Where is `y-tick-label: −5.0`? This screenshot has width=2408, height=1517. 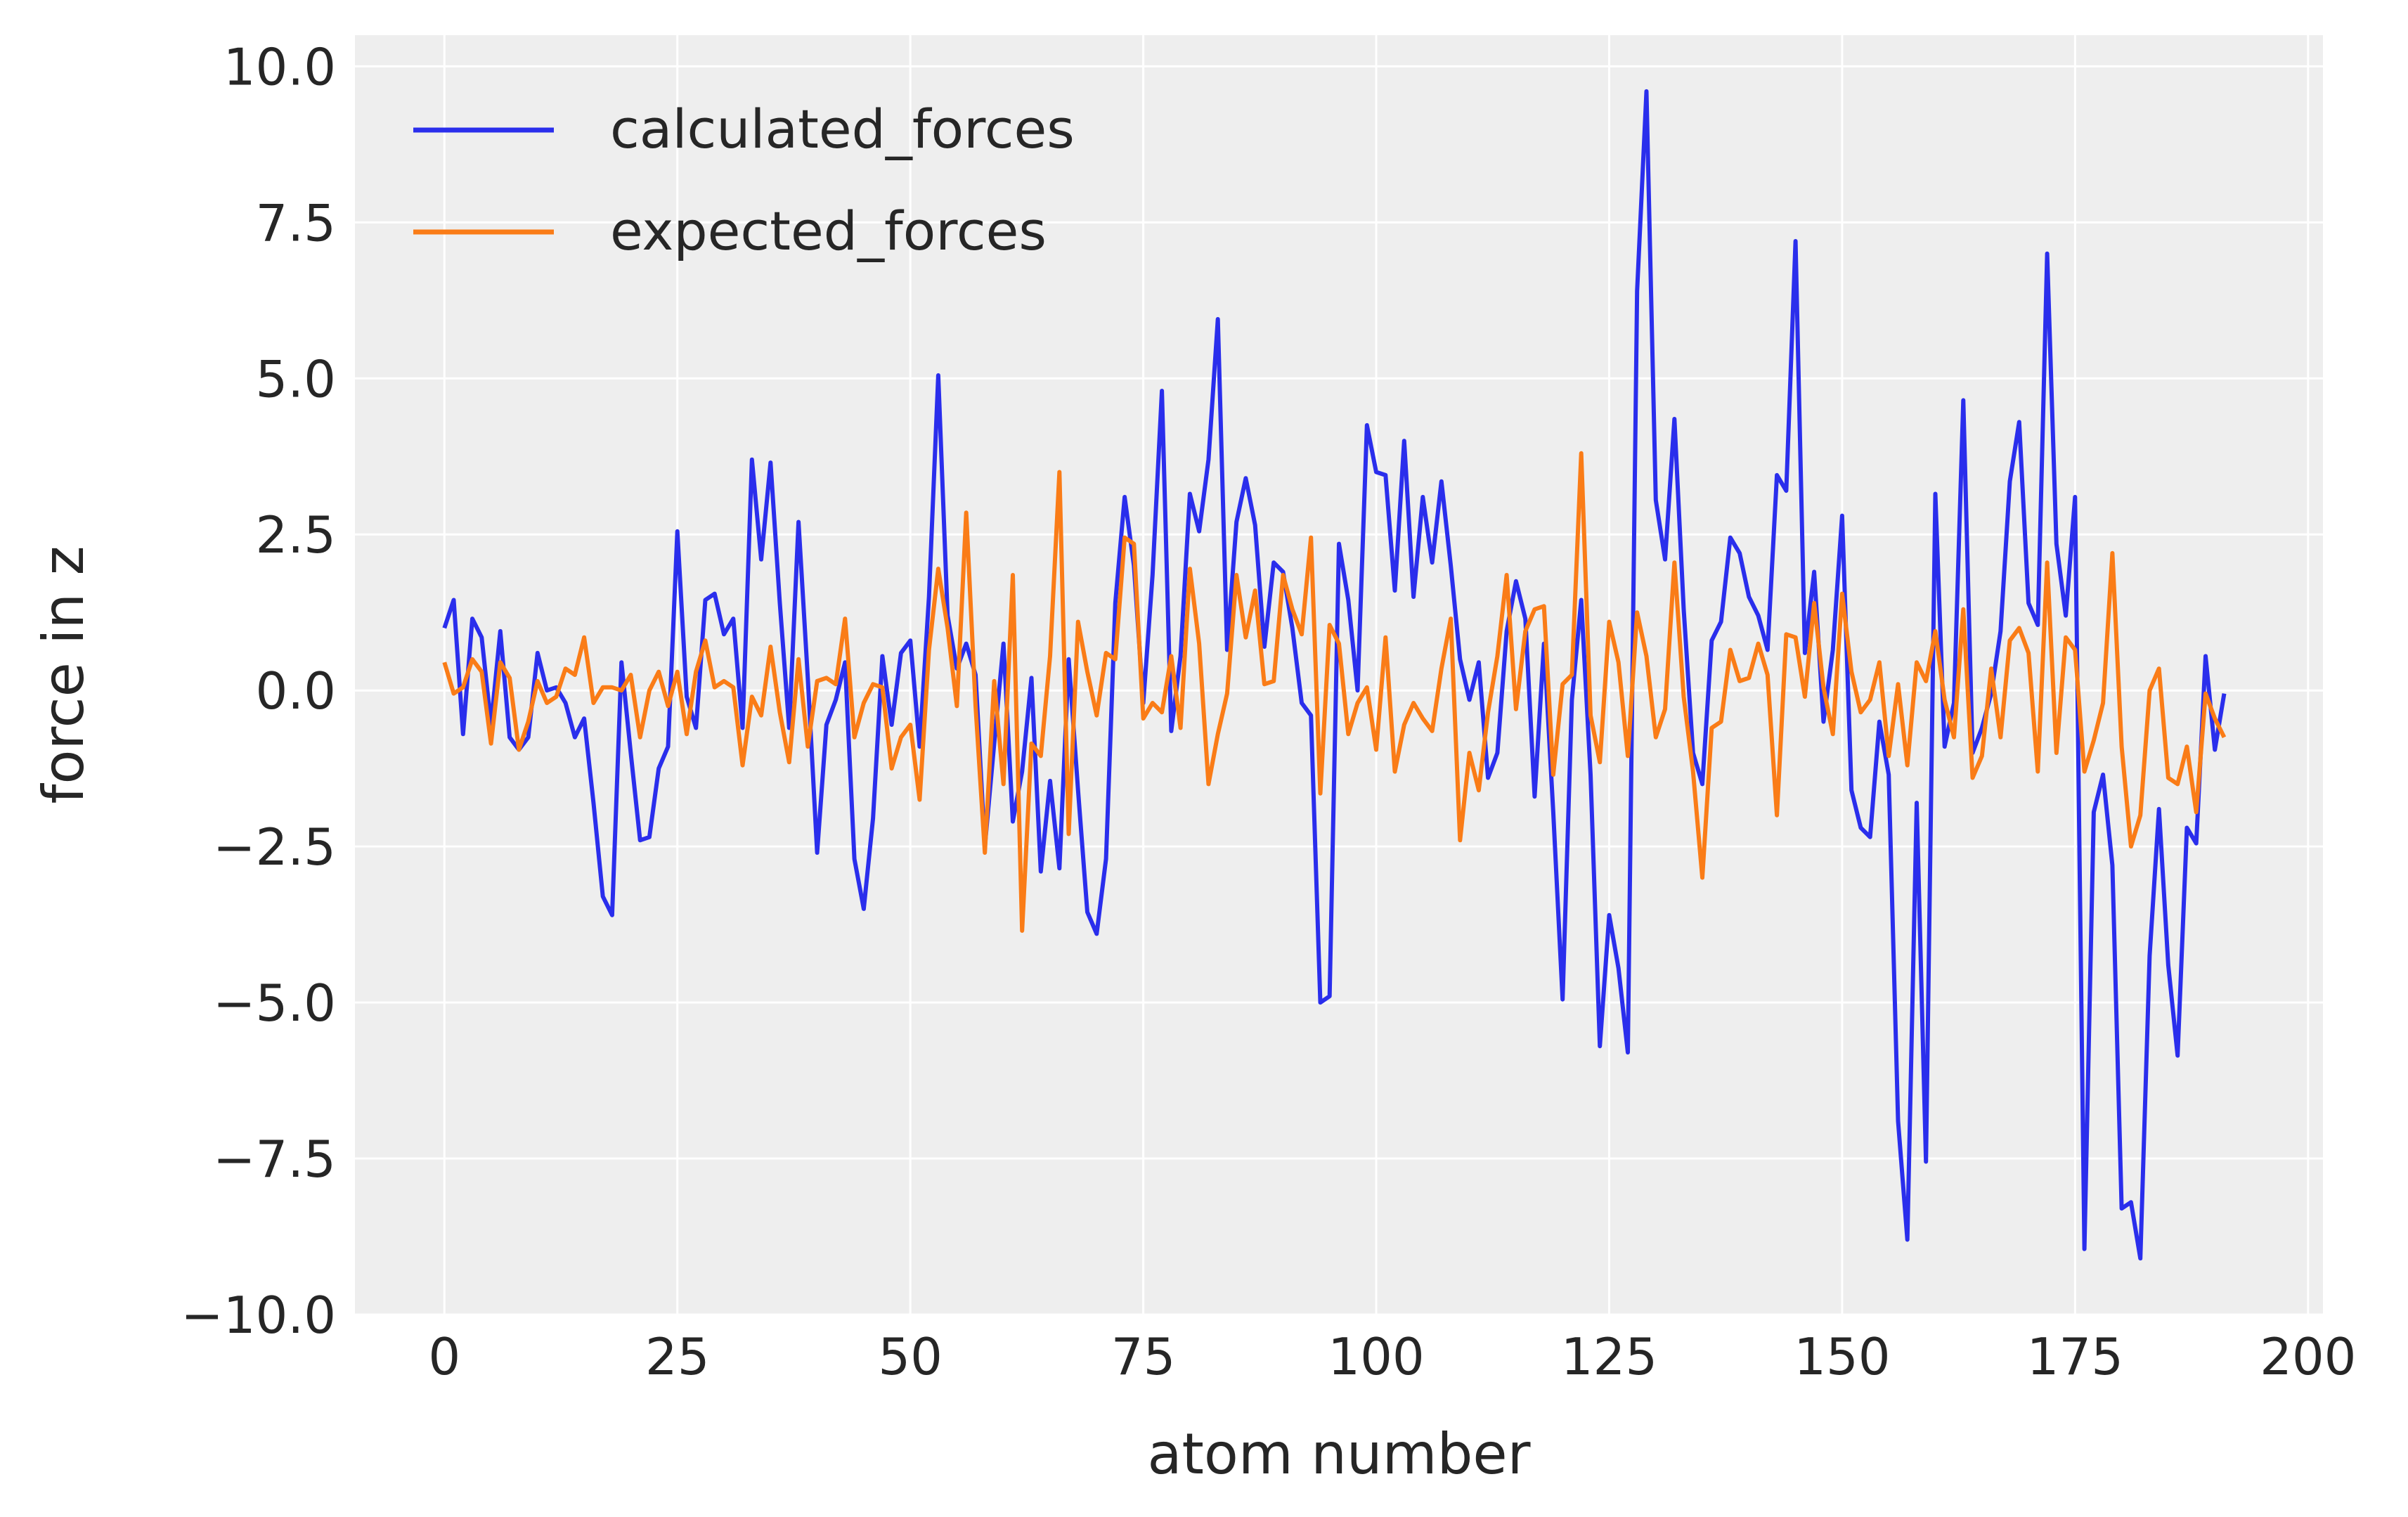 y-tick-label: −5.0 is located at coordinates (274, 1003).